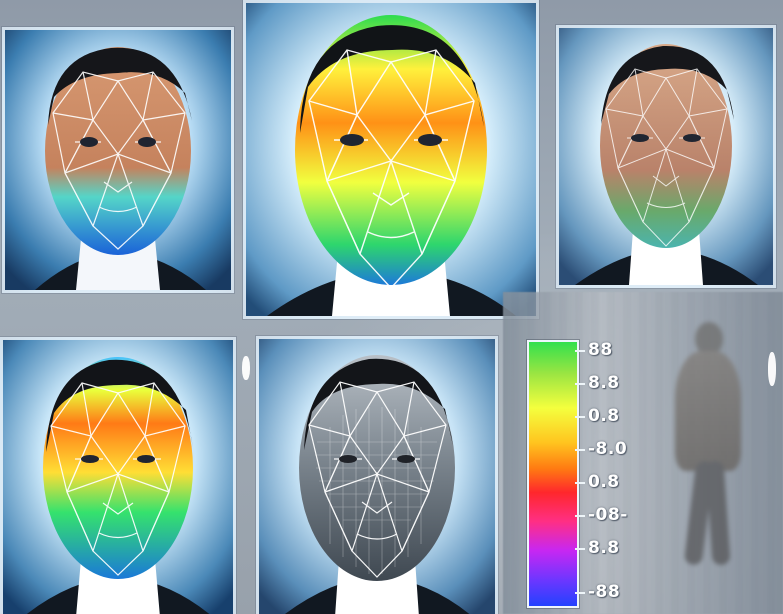 This screenshot has height=614, width=783. Describe the element at coordinates (600, 350) in the screenshot. I see `scale-label: 88` at that location.